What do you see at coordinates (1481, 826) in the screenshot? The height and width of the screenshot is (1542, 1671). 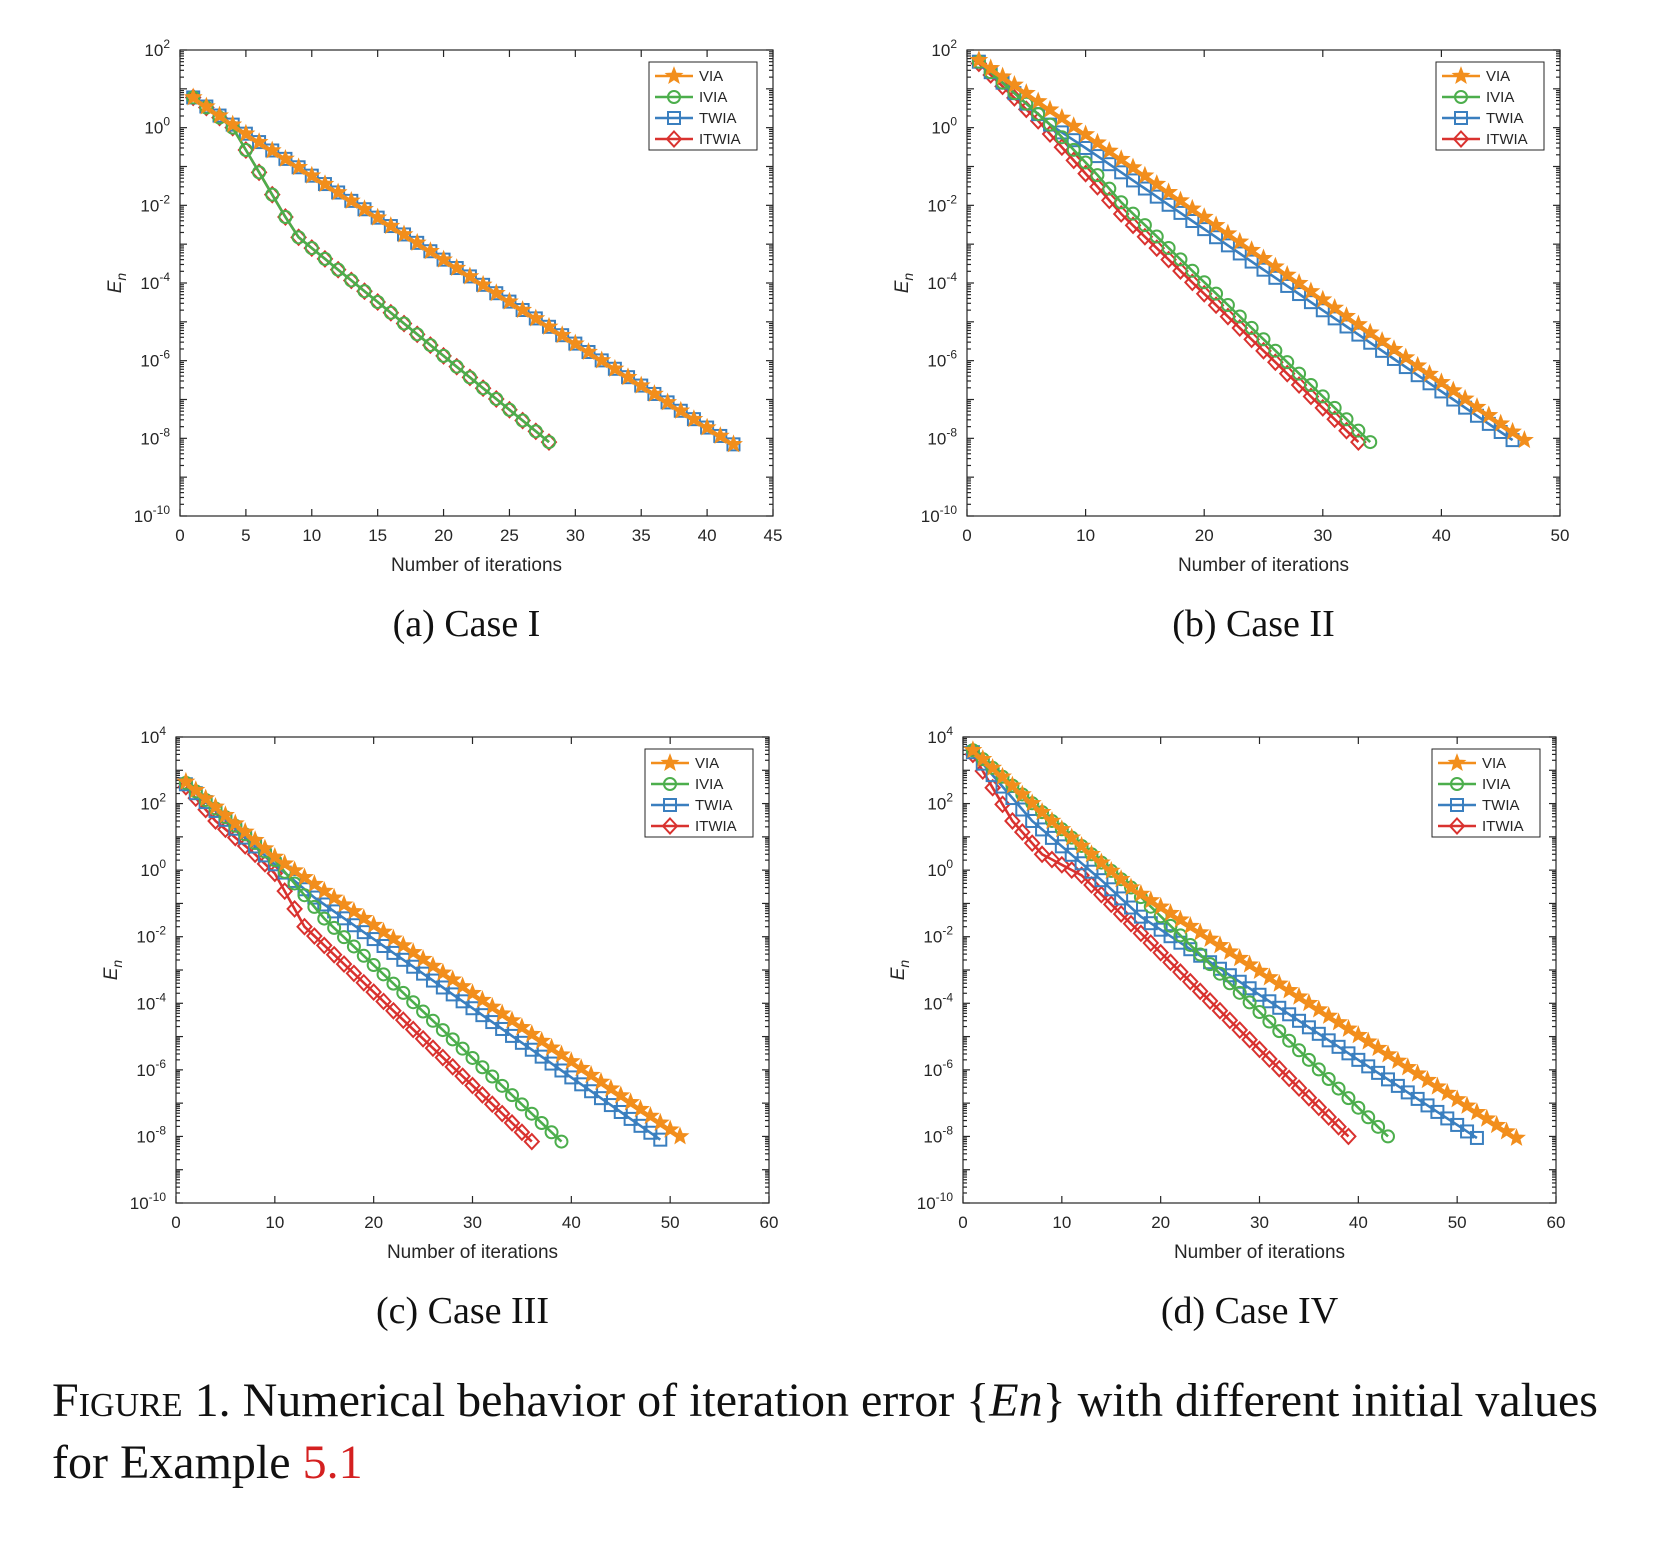 I see `legend-item-itwia: ITWIA` at bounding box center [1481, 826].